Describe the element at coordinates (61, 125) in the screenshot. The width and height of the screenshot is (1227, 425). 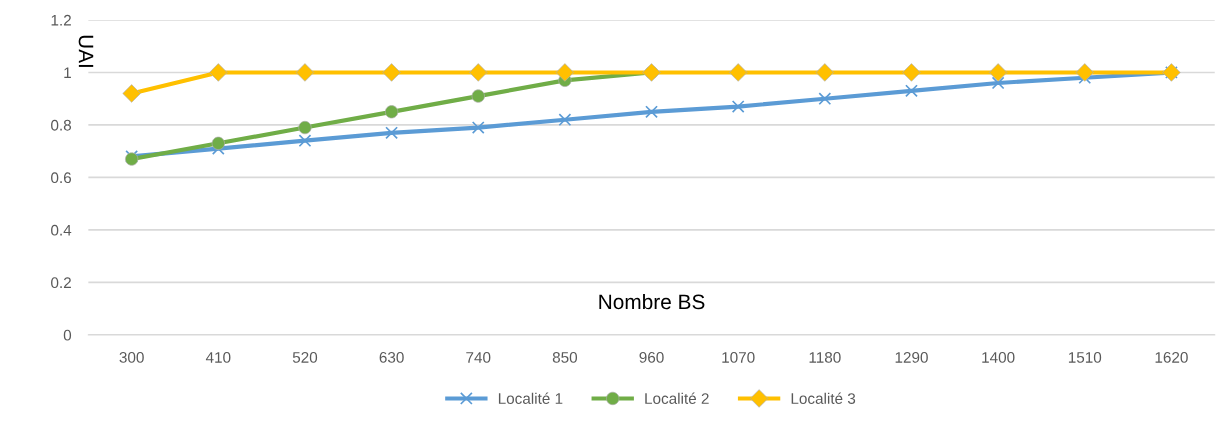
I see `y-tick-label: 0.8` at that location.